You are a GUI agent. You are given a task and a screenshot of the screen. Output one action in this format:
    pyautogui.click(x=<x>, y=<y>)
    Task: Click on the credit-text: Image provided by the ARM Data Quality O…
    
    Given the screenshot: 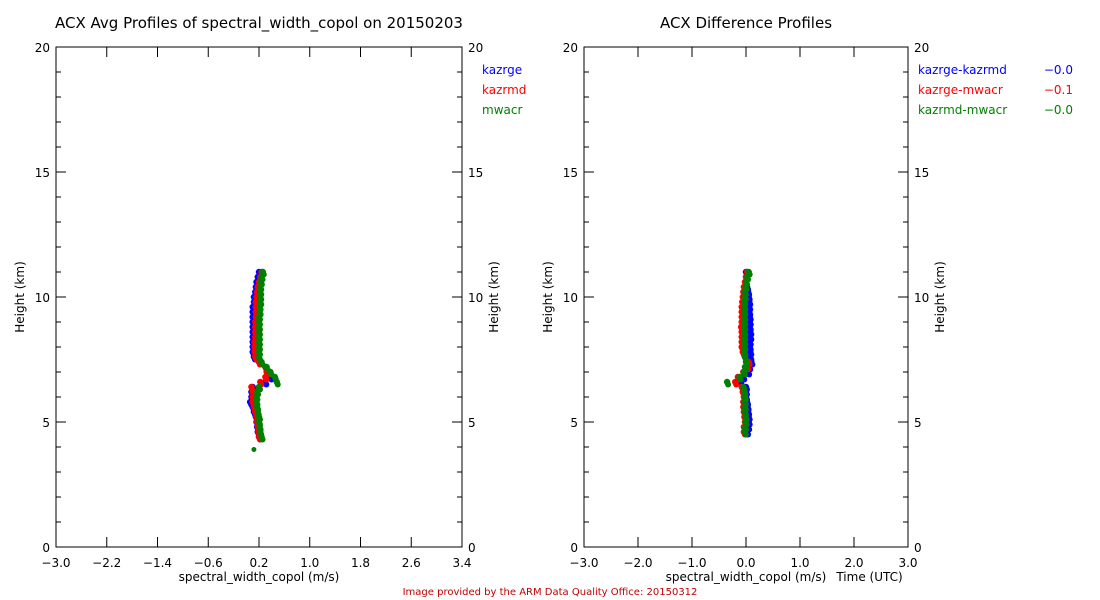 What is the action you would take?
    pyautogui.click(x=550, y=592)
    